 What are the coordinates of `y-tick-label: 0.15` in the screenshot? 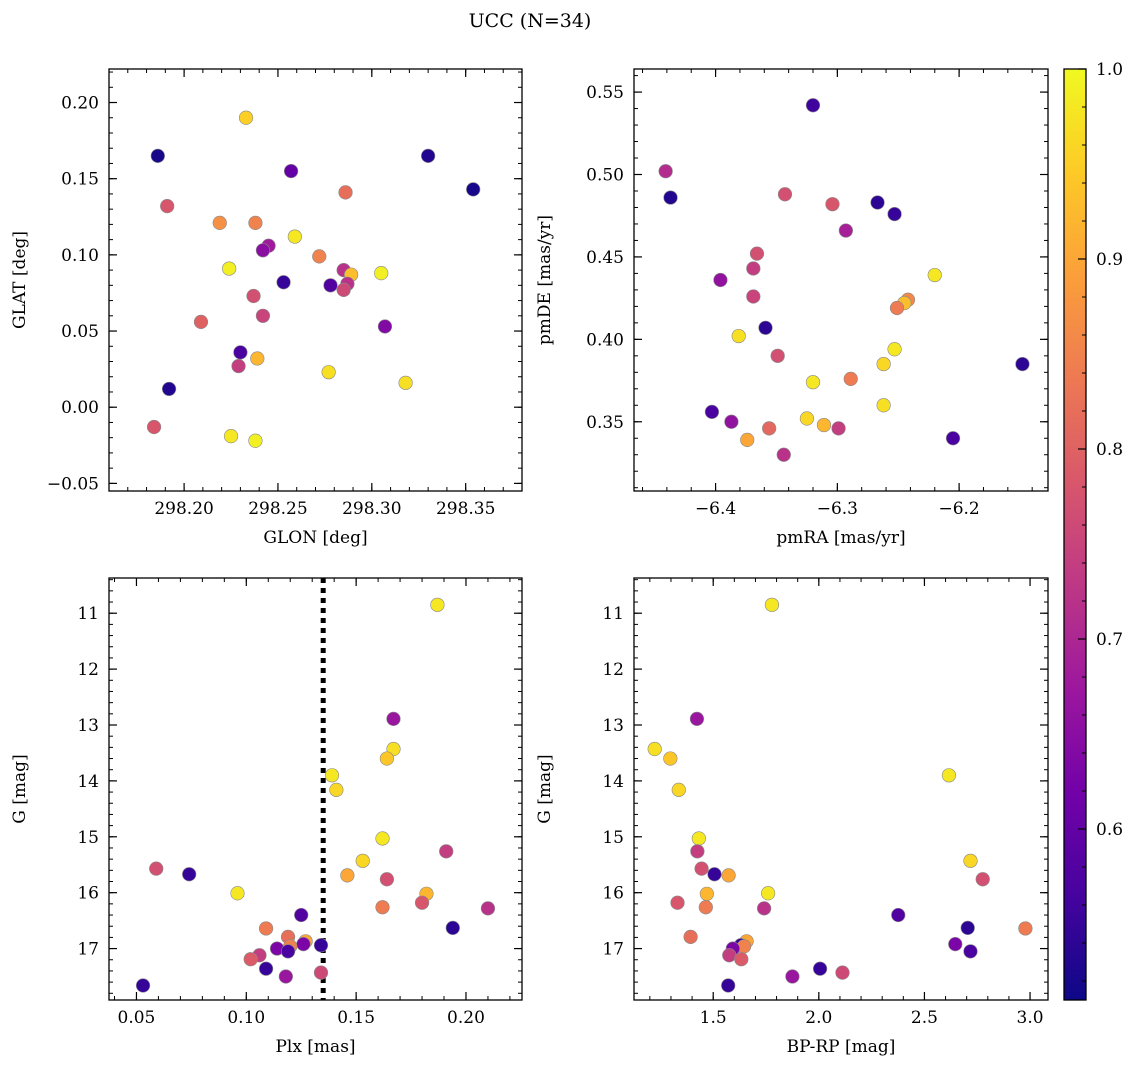 It's located at (80, 180).